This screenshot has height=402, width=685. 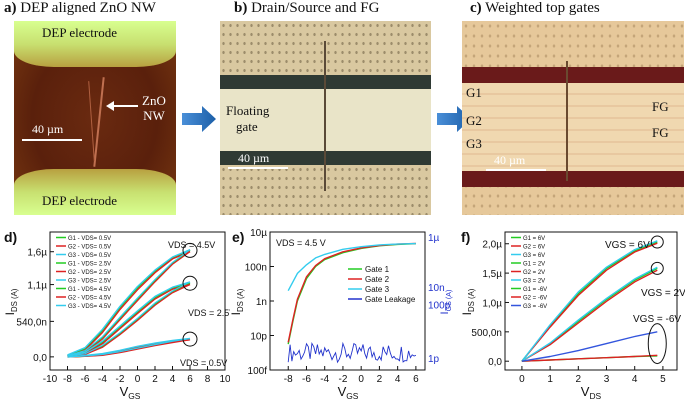 I want to click on y-tick-label: 2,0µ, so click(x=492, y=245).